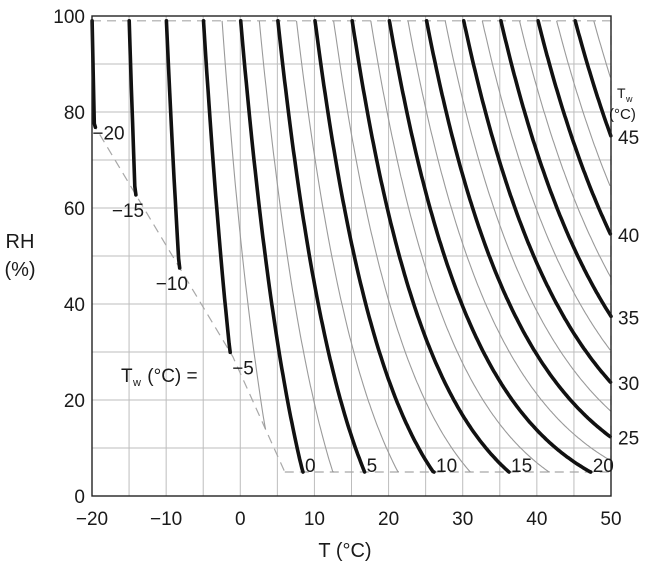 The width and height of the screenshot is (652, 568). Describe the element at coordinates (92, 519) in the screenshot. I see `x-tick-label: −20` at that location.